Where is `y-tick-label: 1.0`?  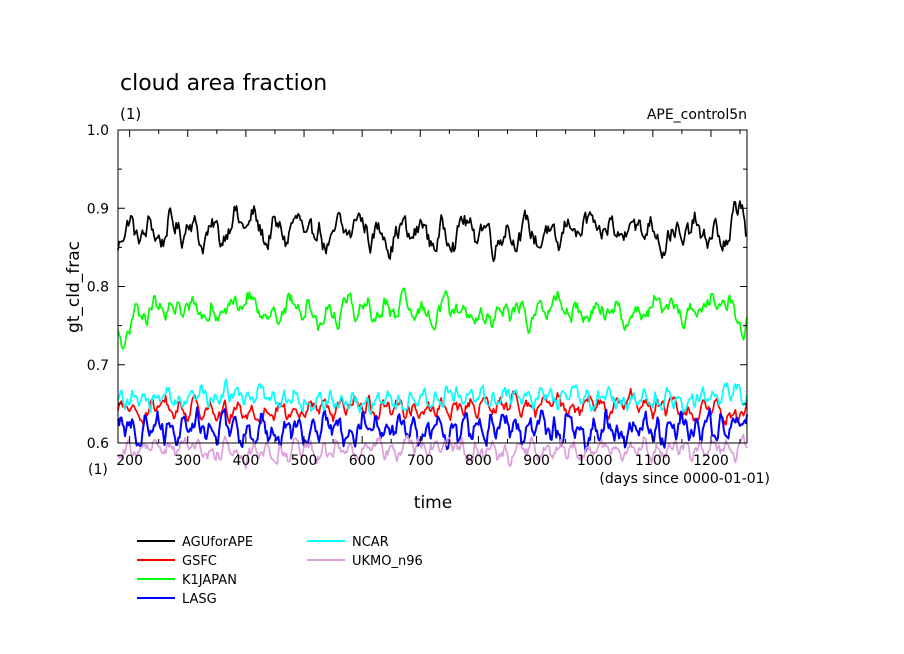 y-tick-label: 1.0 is located at coordinates (98, 131).